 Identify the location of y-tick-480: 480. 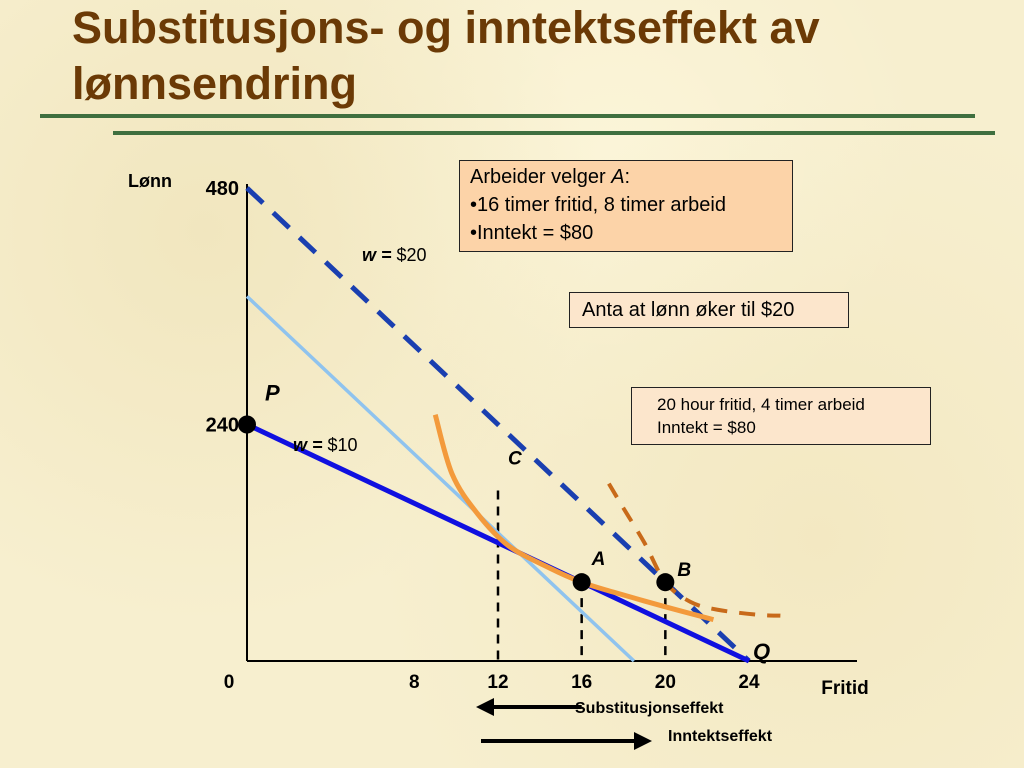
(222, 189).